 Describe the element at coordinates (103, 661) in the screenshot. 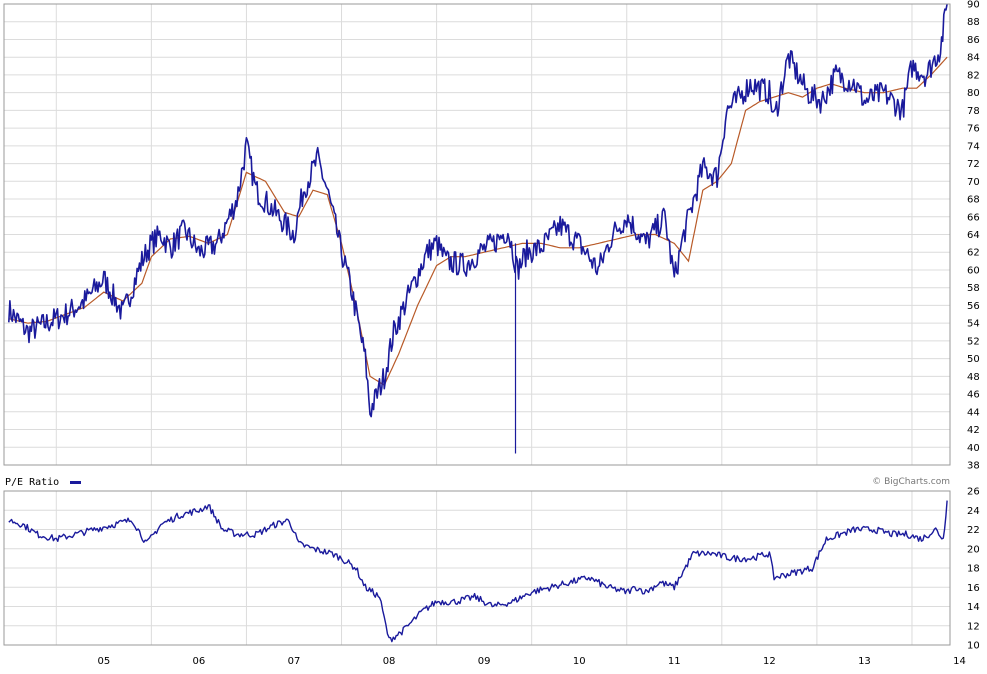

I see `x-tick-label: 05` at that location.